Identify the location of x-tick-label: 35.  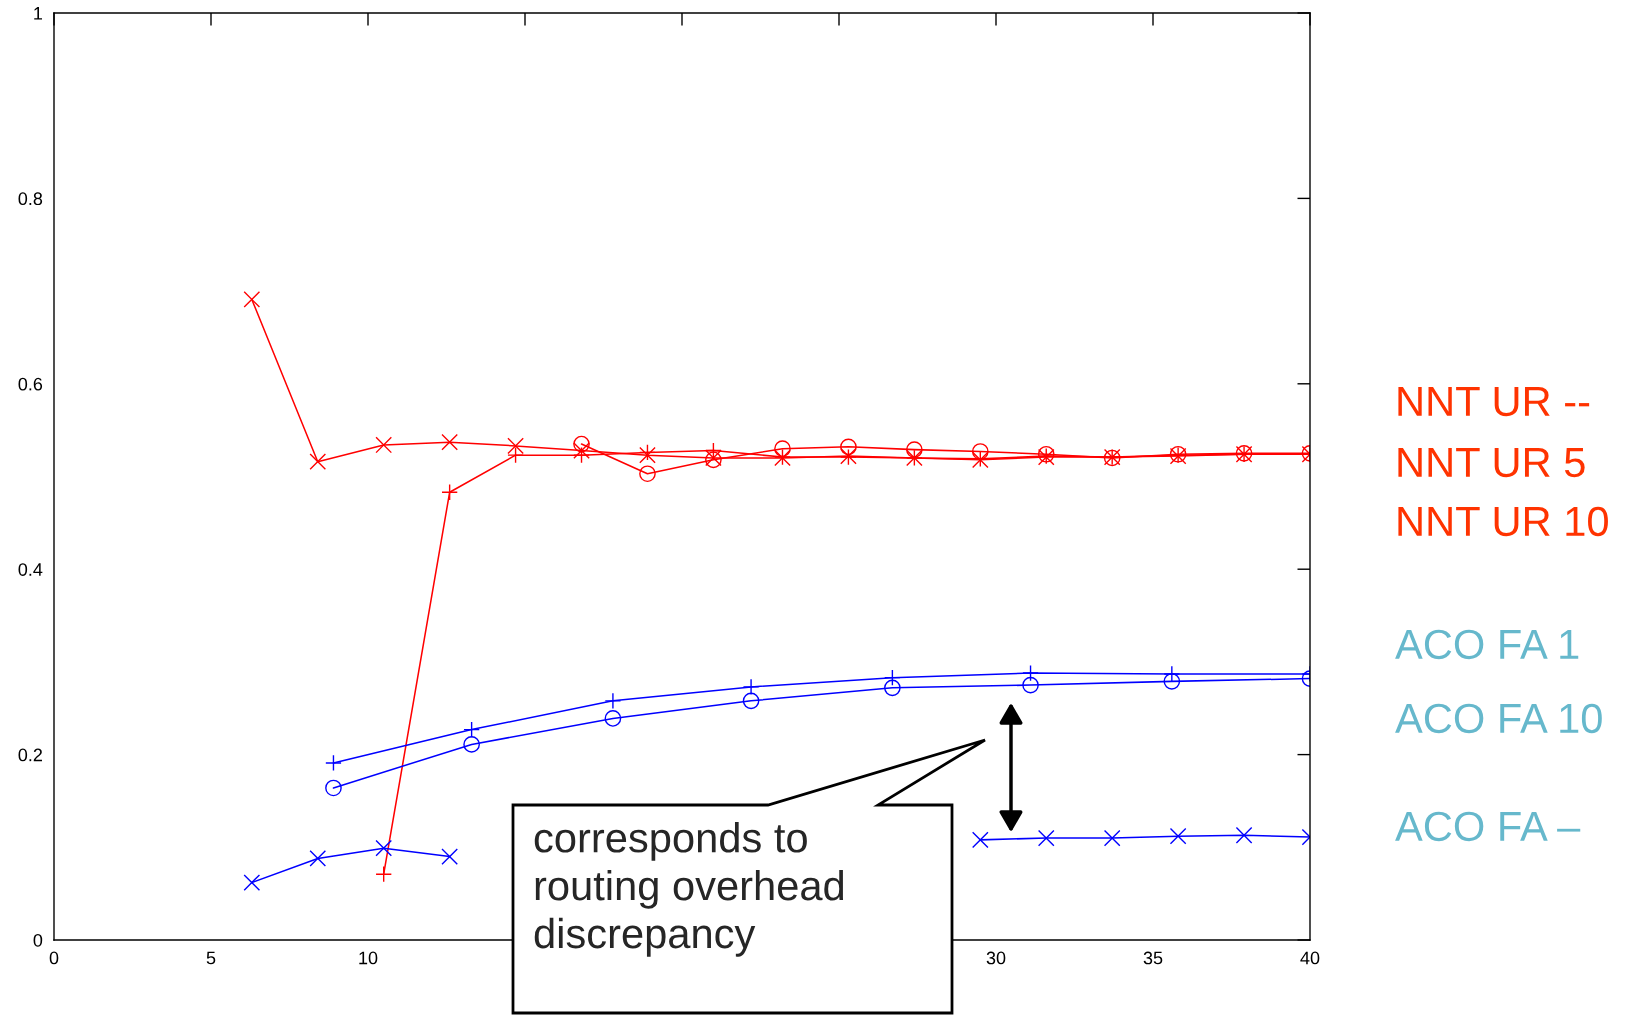
(1153, 958).